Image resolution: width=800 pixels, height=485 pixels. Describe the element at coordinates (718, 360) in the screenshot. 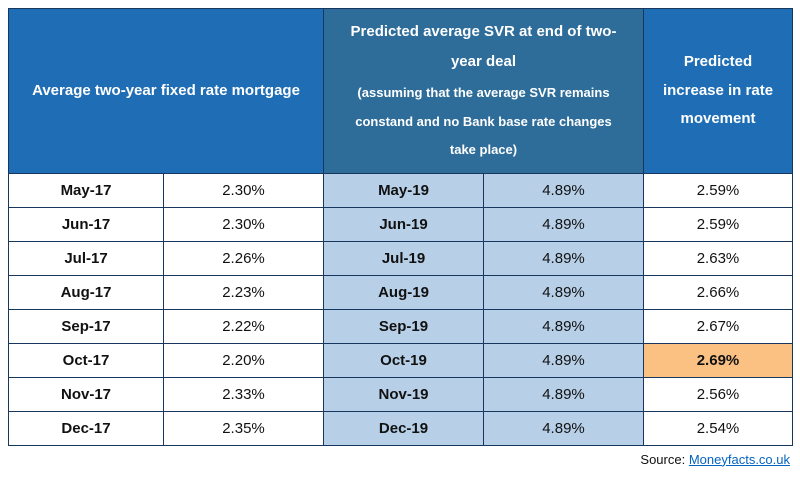

I see `increase-cell-highlighted: 2.69%` at that location.